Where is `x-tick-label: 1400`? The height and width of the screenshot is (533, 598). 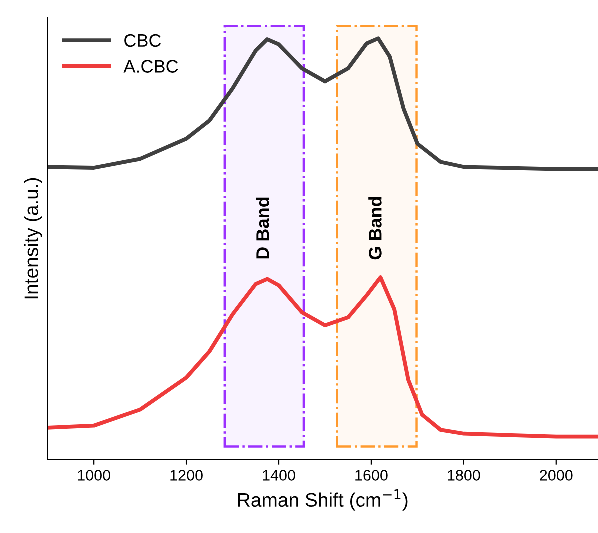
x-tick-label: 1400 is located at coordinates (279, 475).